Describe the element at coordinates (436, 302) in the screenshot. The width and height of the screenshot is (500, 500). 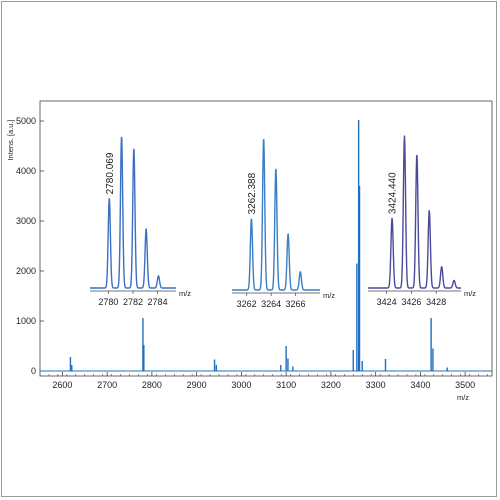
I see `inset-tick-label: 3428` at that location.